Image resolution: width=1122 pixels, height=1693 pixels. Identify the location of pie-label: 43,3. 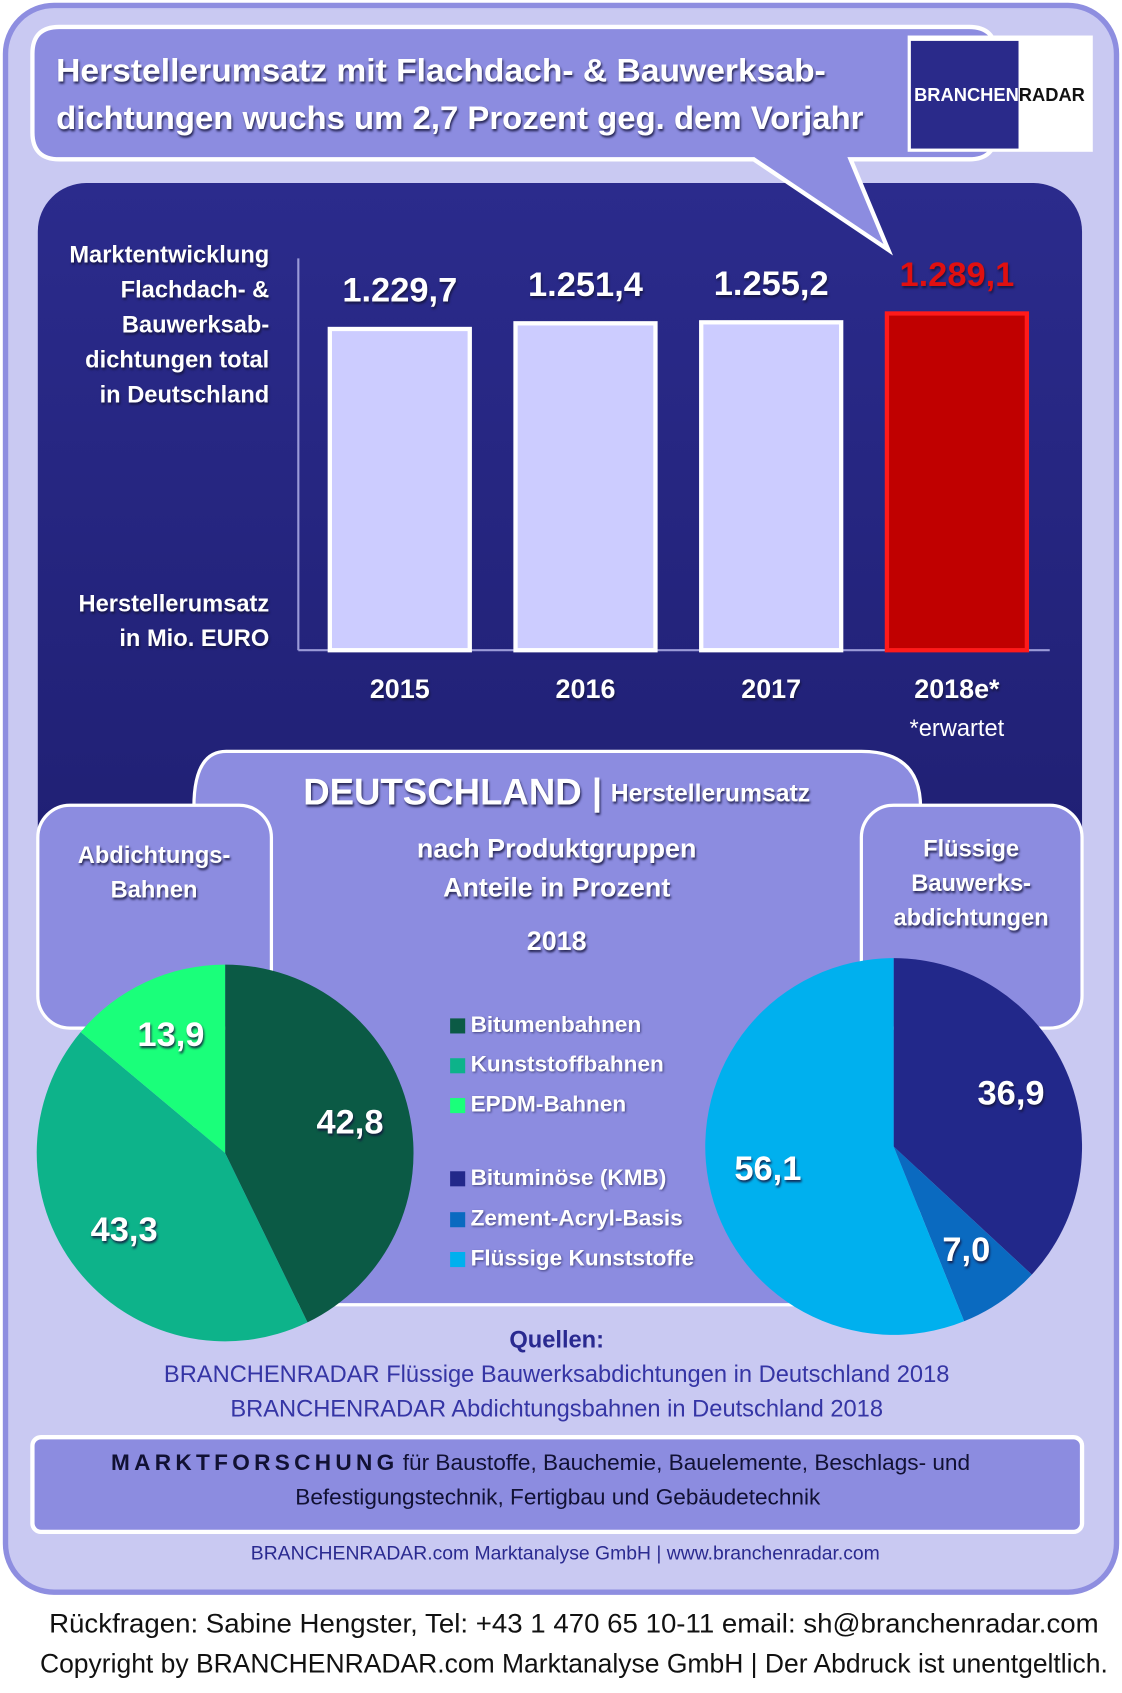
(124, 1230).